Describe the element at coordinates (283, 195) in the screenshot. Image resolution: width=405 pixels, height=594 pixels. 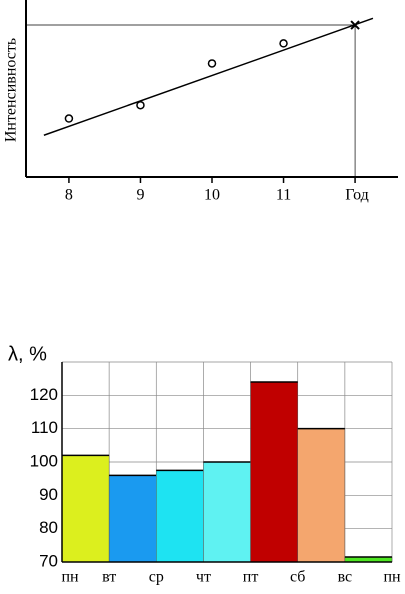
I see `x-tick-label: 11` at that location.